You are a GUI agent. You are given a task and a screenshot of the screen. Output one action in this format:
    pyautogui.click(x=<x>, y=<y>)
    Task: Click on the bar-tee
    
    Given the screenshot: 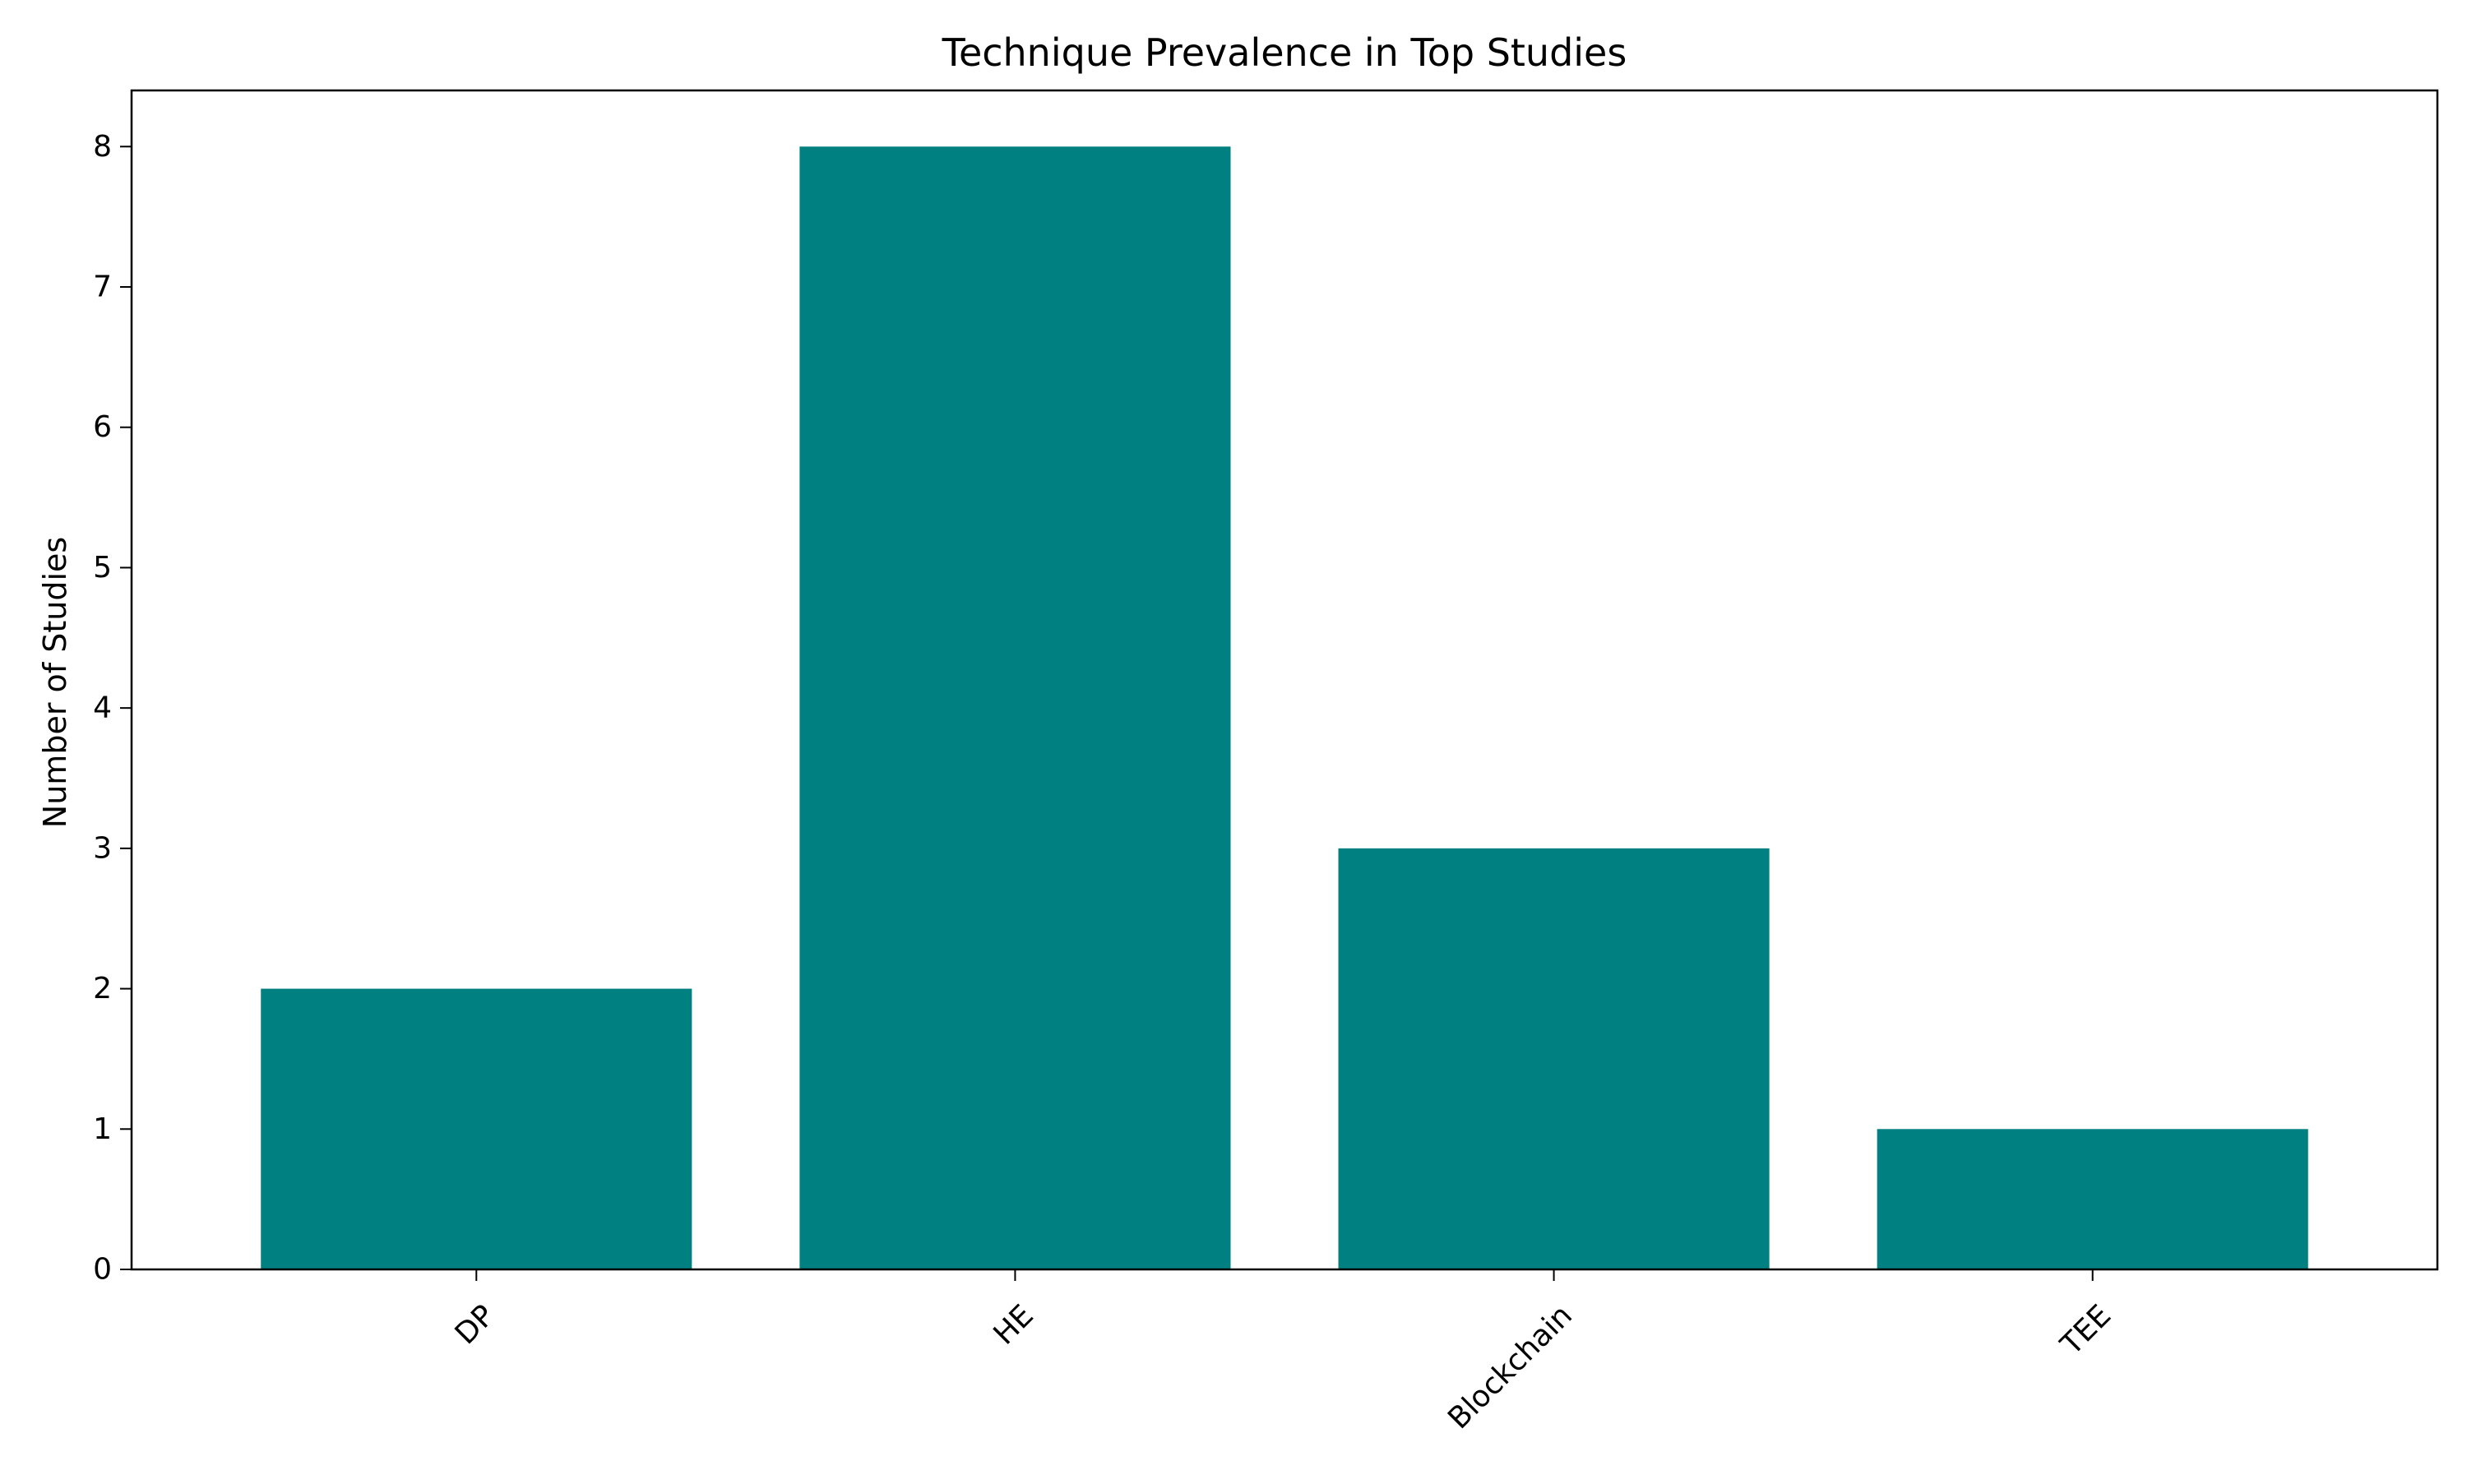 What is the action you would take?
    pyautogui.click(x=2092, y=1199)
    